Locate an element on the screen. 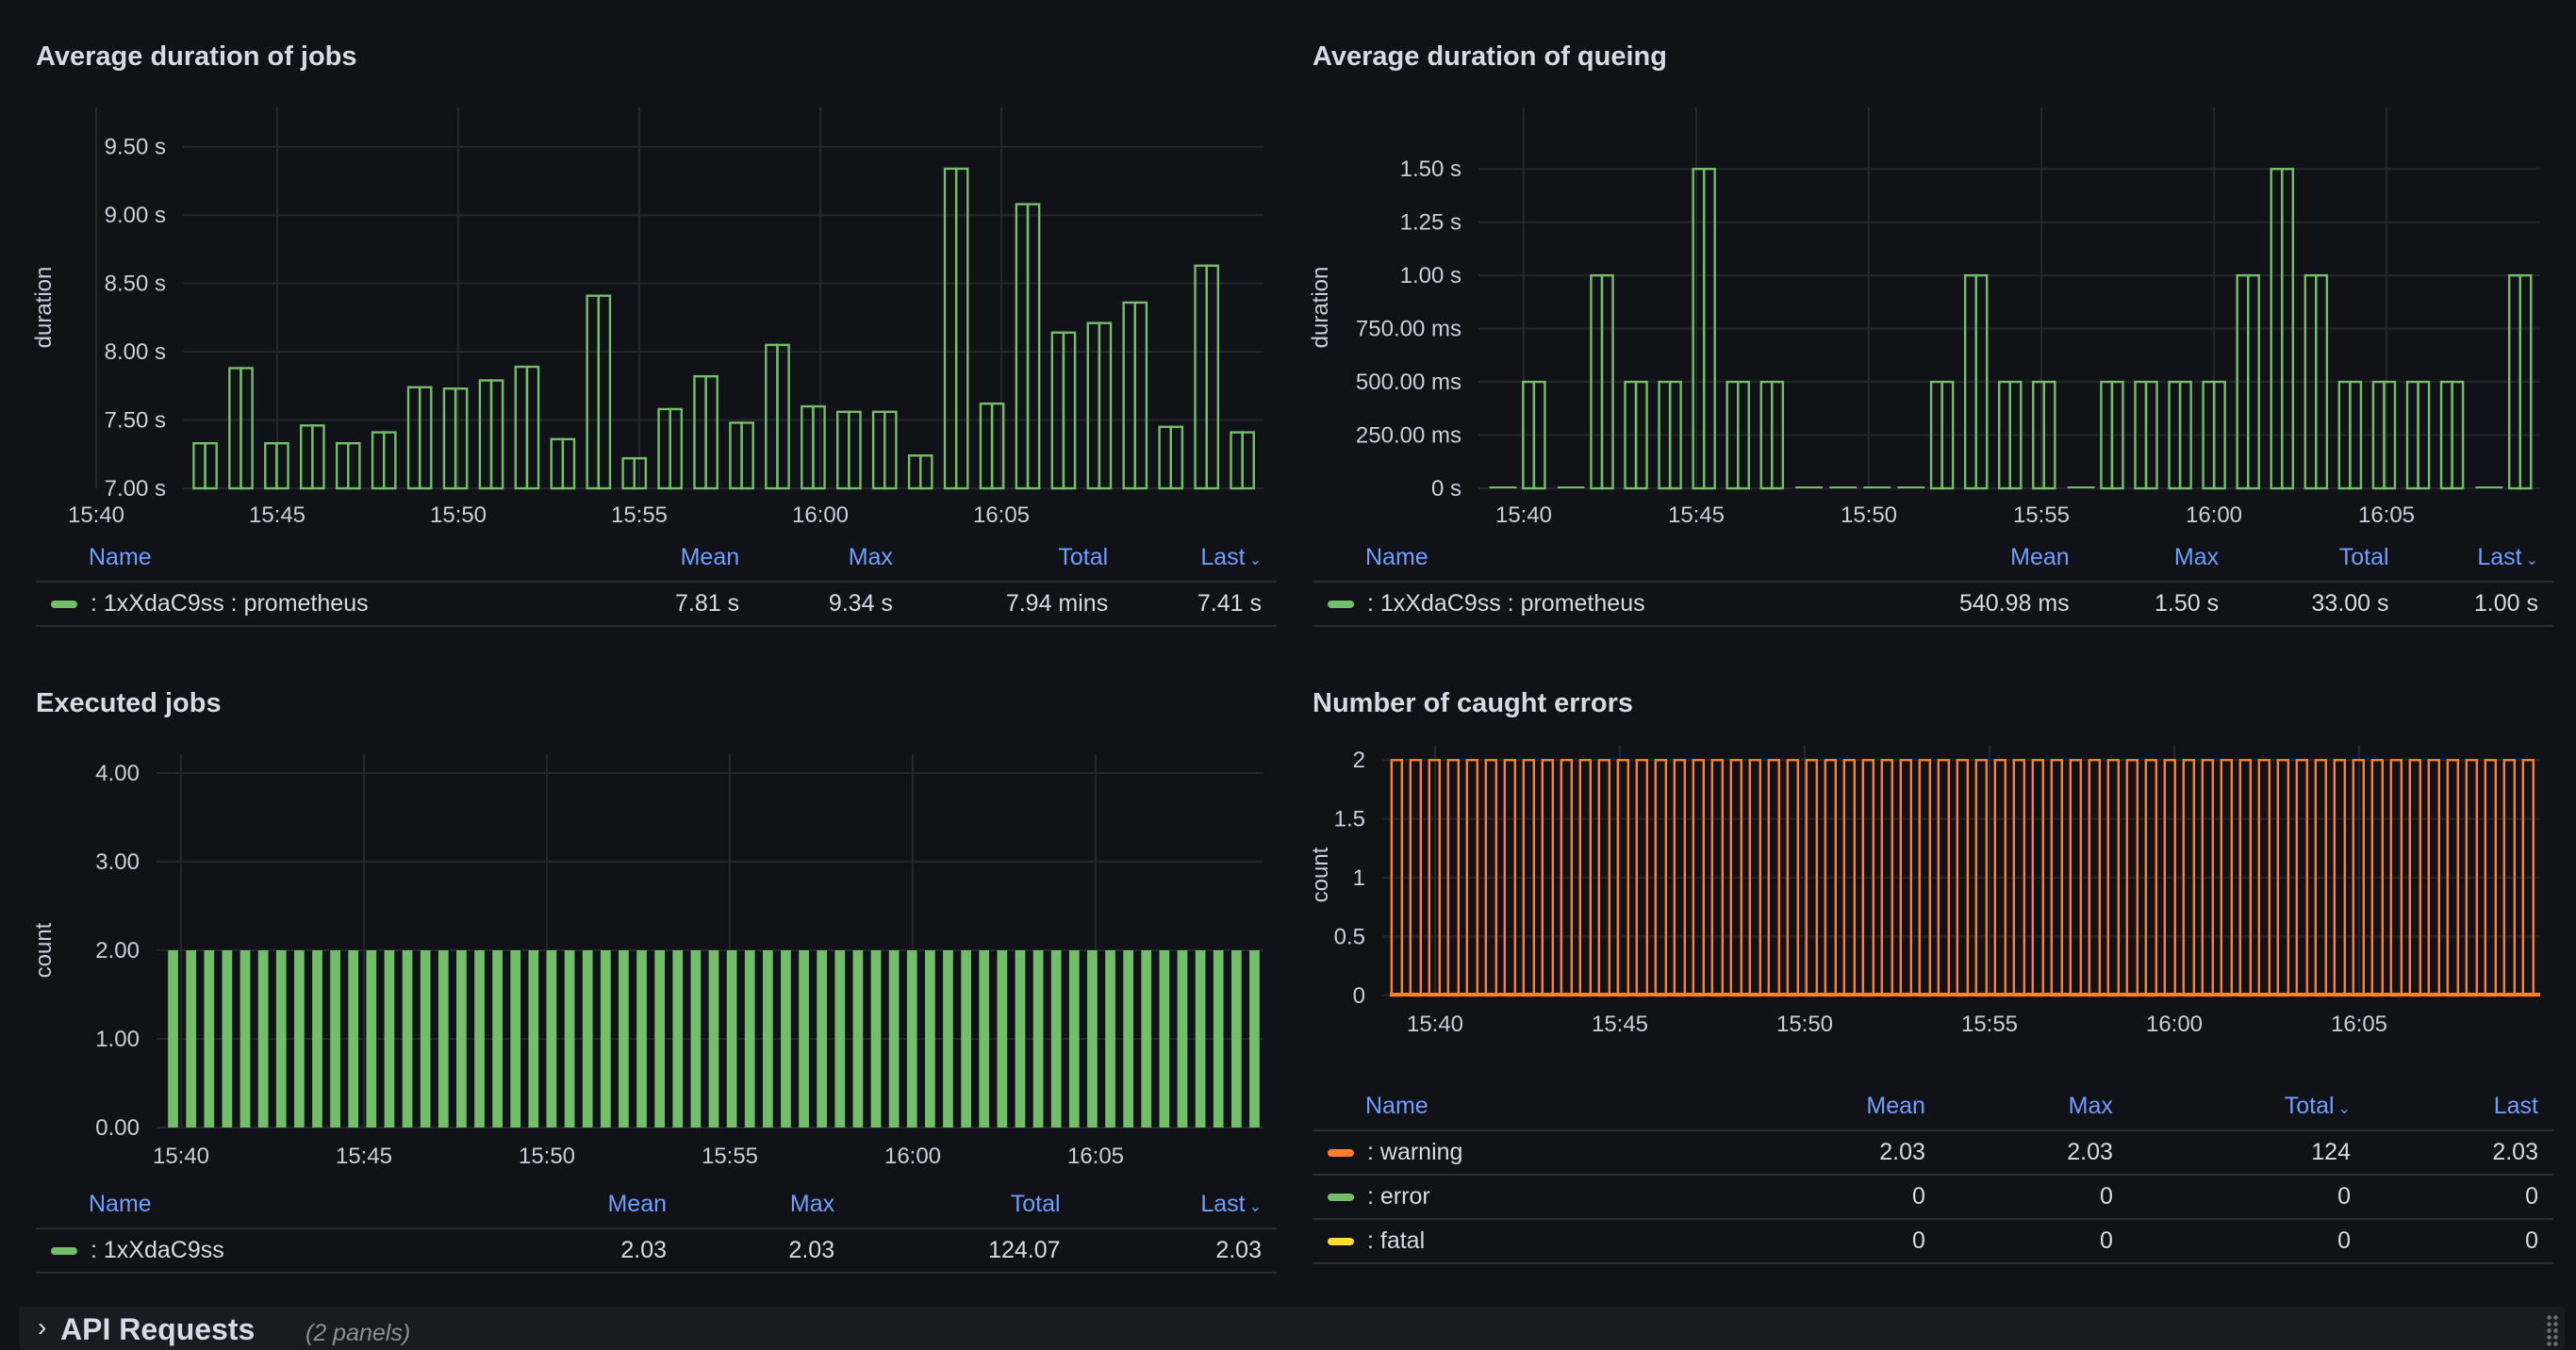 The width and height of the screenshot is (2576, 1350). legend-header-last: Last is located at coordinates (2459, 1111).